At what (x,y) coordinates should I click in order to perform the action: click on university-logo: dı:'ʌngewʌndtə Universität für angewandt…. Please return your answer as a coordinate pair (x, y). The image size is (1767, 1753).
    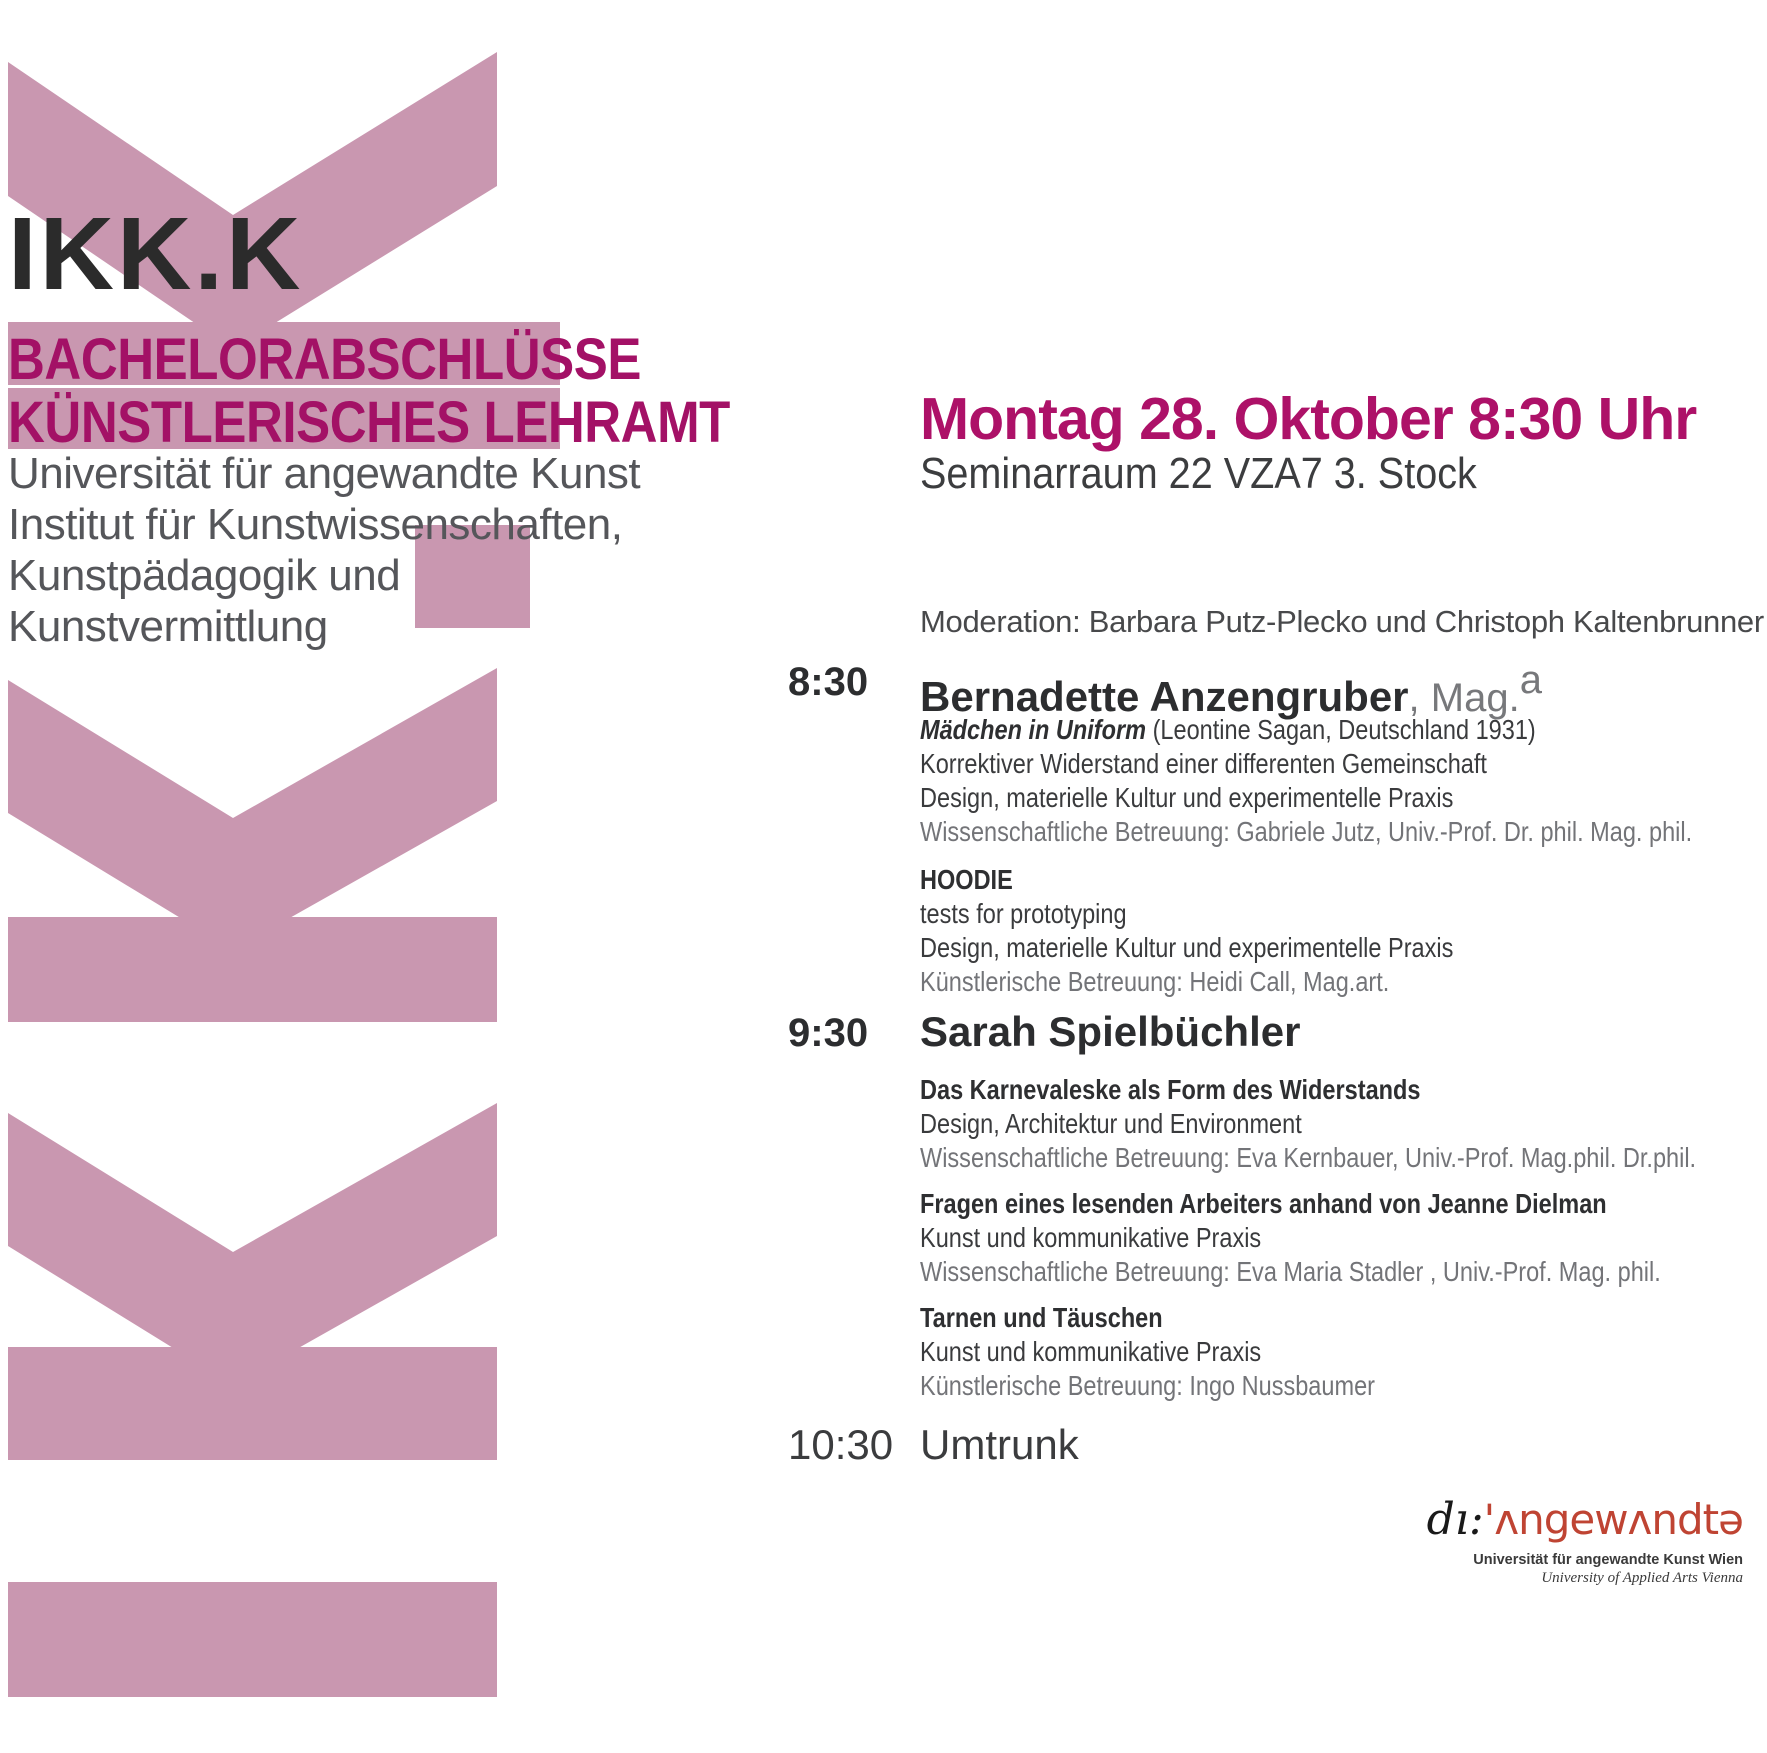
    Looking at the image, I should click on (1585, 1541).